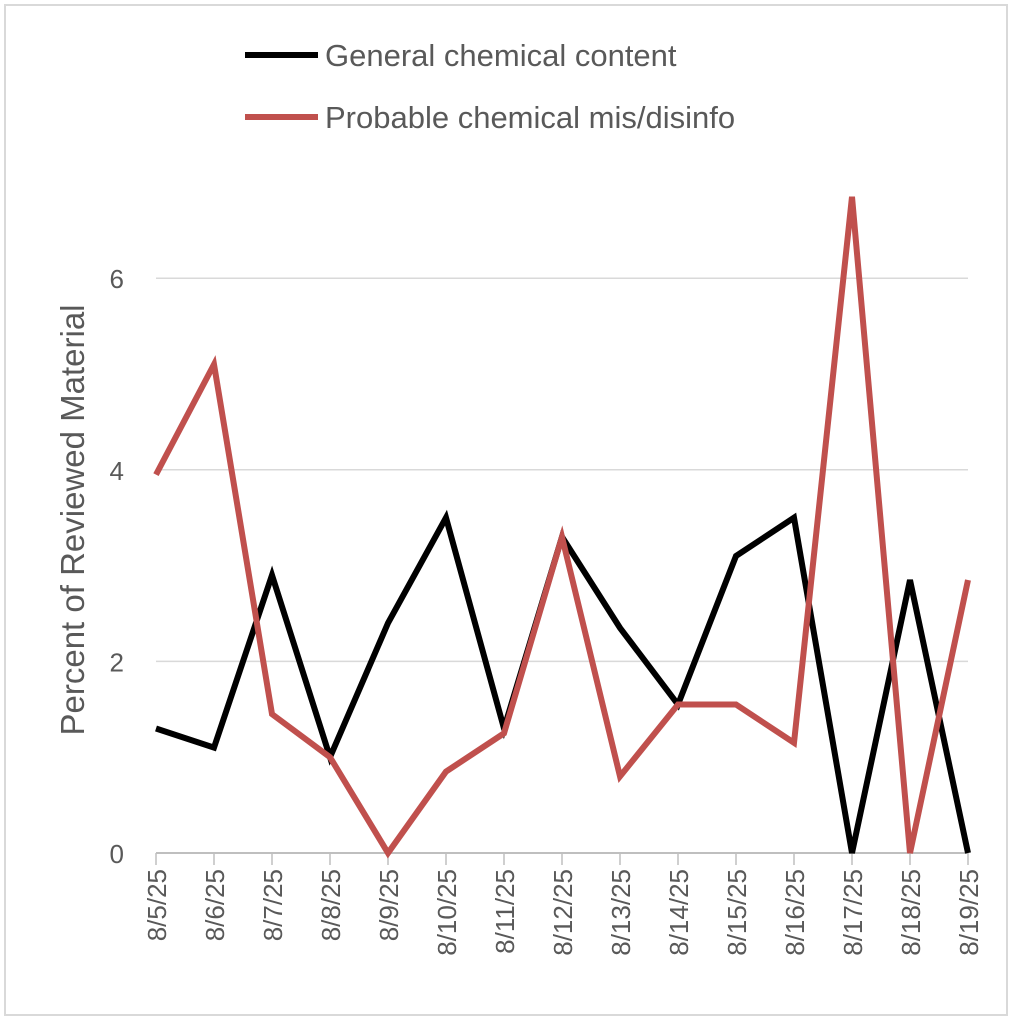  What do you see at coordinates (911, 912) in the screenshot?
I see `x-tick-label: 8/18/25` at bounding box center [911, 912].